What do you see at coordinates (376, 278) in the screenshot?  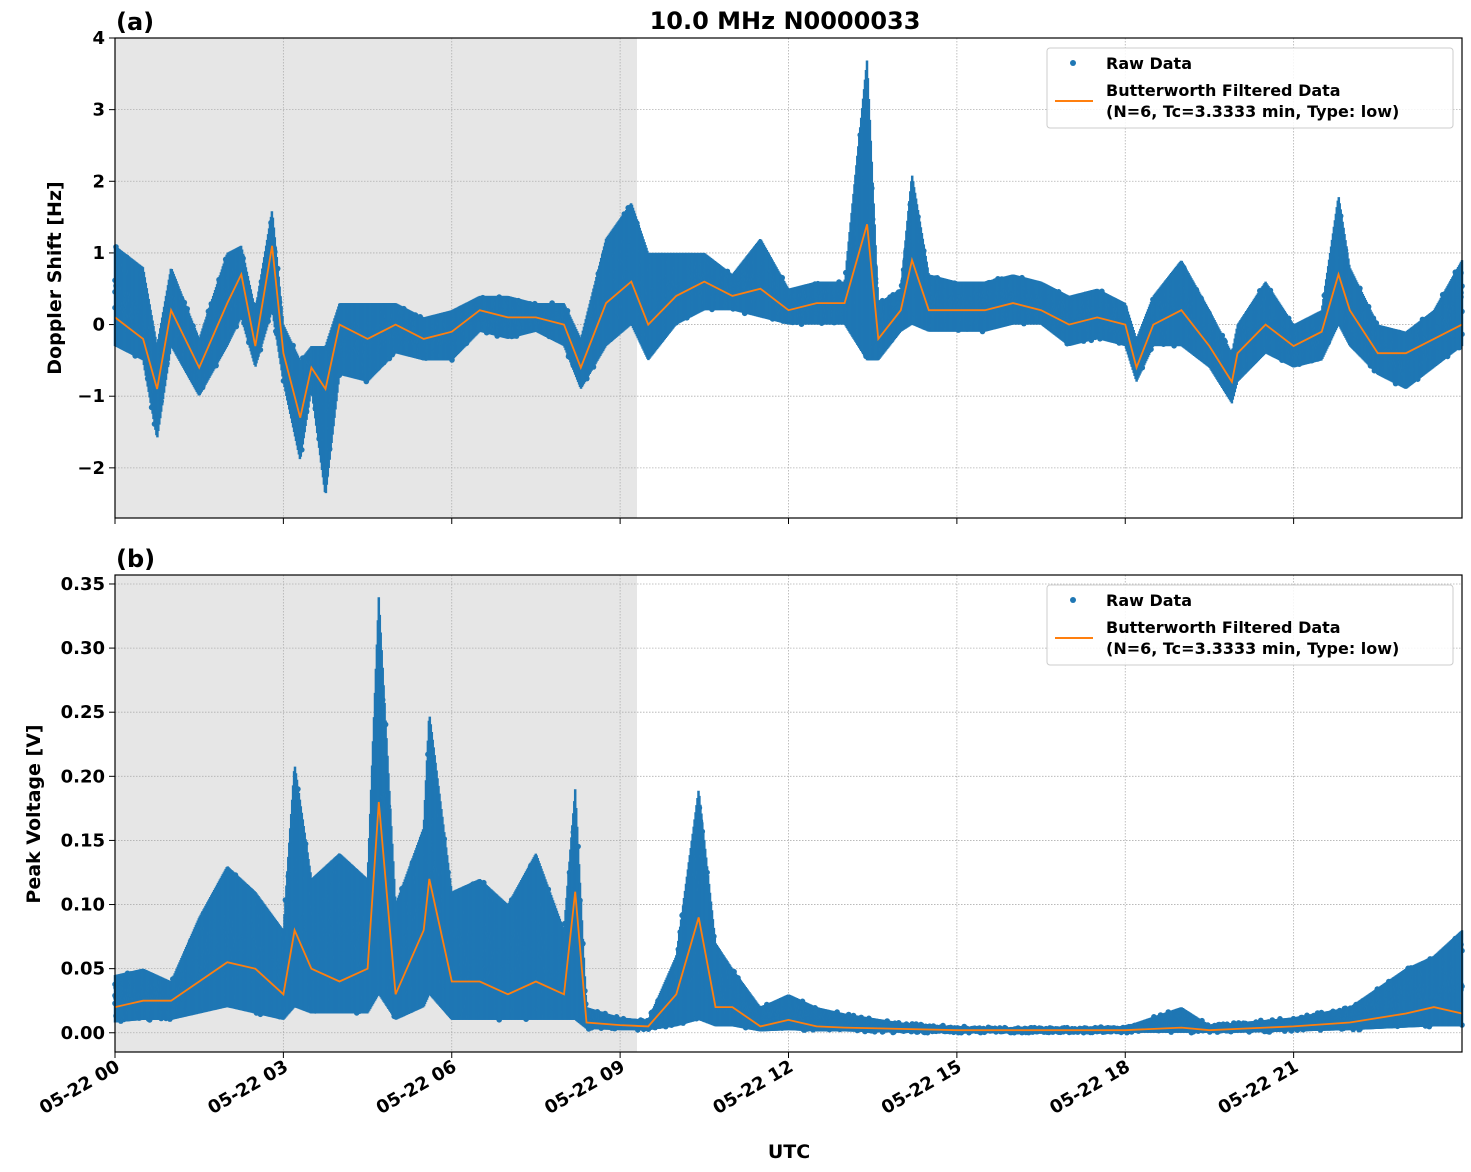 I see `shaded-span` at bounding box center [376, 278].